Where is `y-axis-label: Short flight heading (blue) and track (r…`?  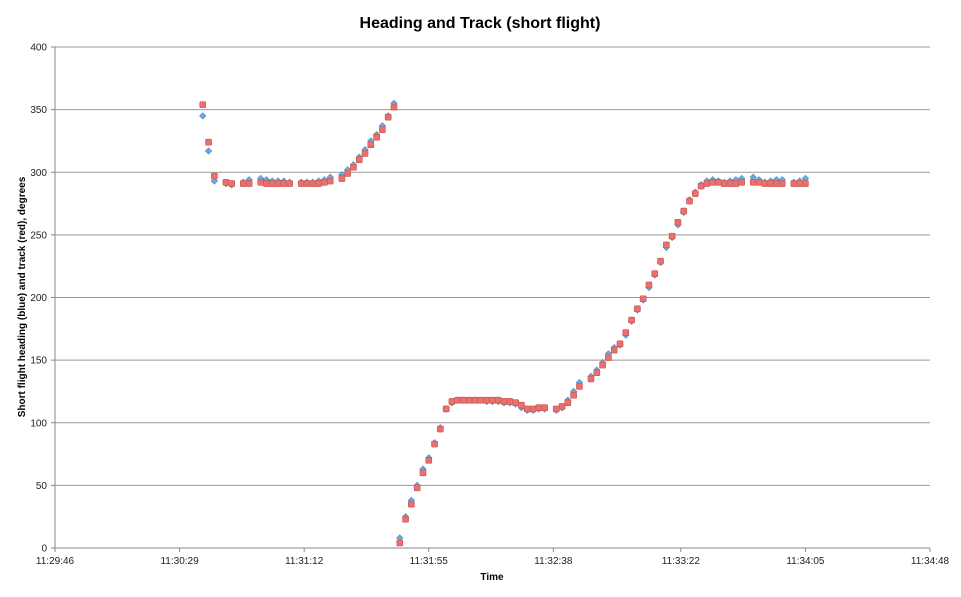
y-axis-label: Short flight heading (blue) and track (r… is located at coordinates (22, 296).